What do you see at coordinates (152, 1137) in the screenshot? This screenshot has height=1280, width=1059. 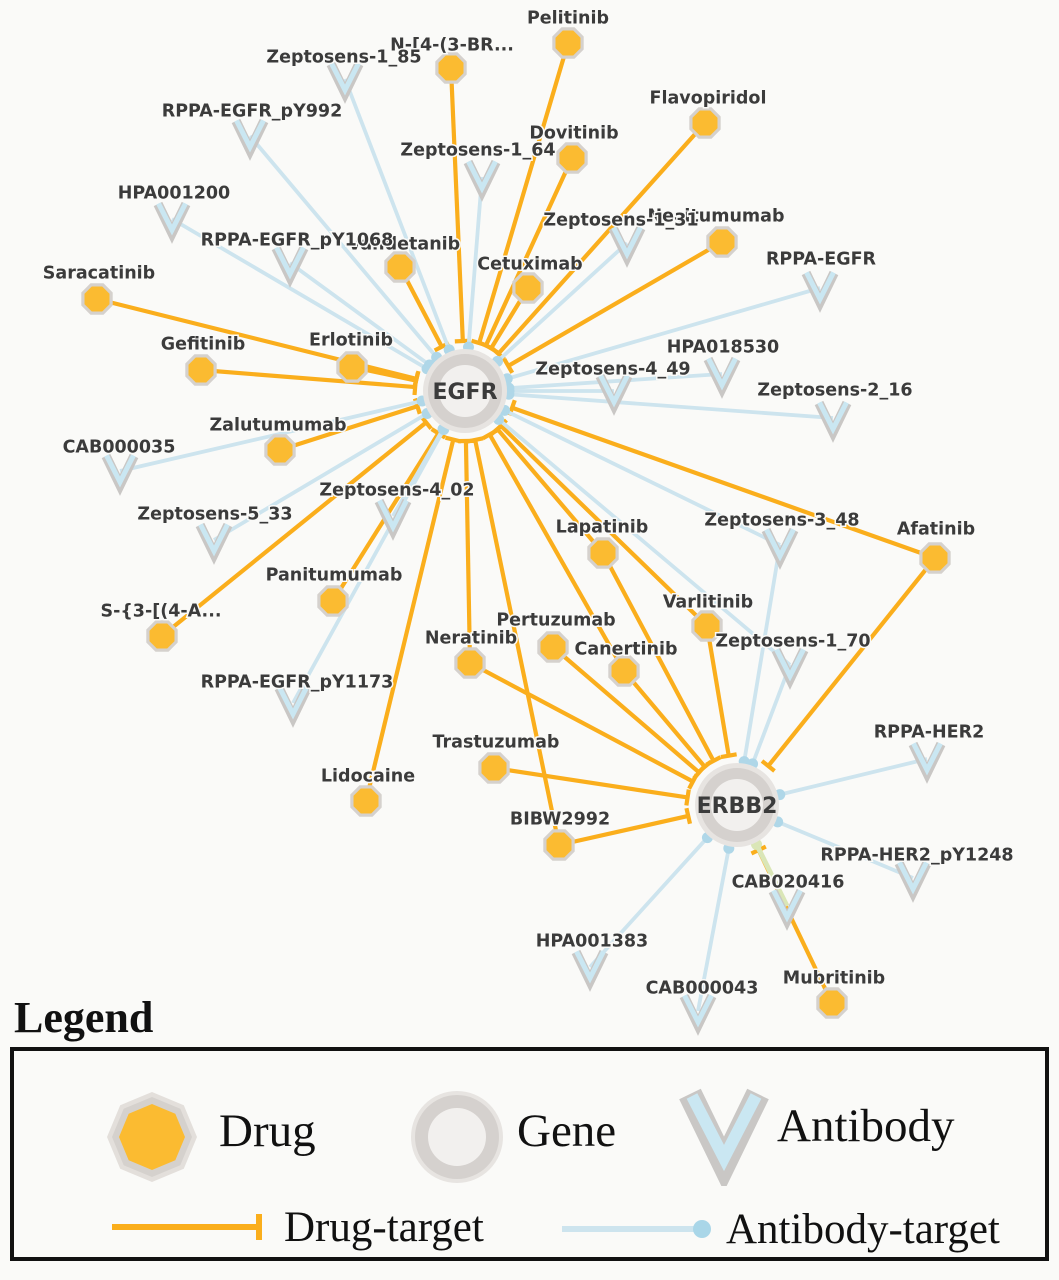 I see `drug-node-icon` at bounding box center [152, 1137].